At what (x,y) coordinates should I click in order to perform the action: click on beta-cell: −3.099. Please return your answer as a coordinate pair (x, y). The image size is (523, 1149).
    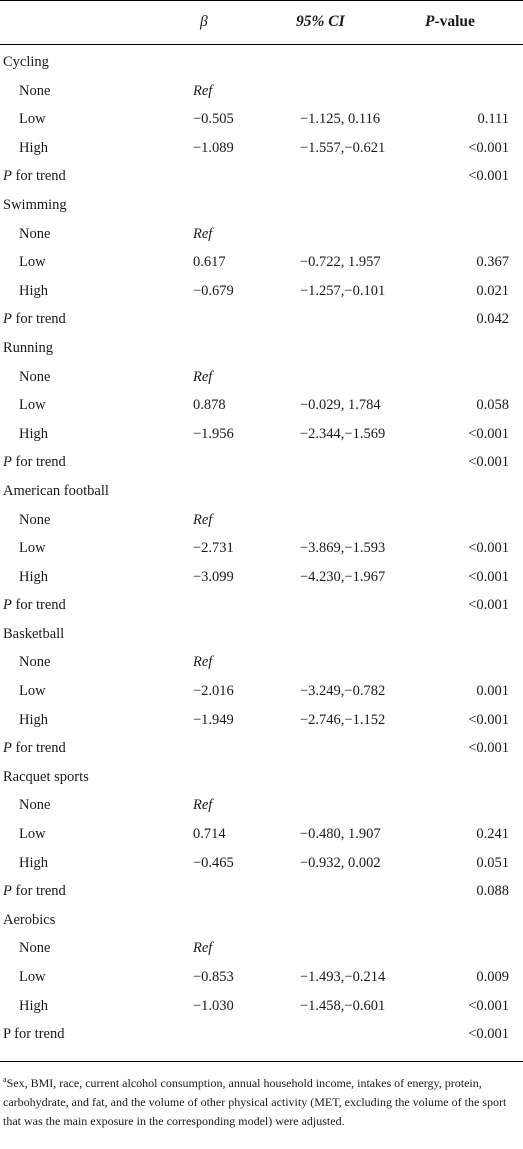
    Looking at the image, I should click on (213, 576).